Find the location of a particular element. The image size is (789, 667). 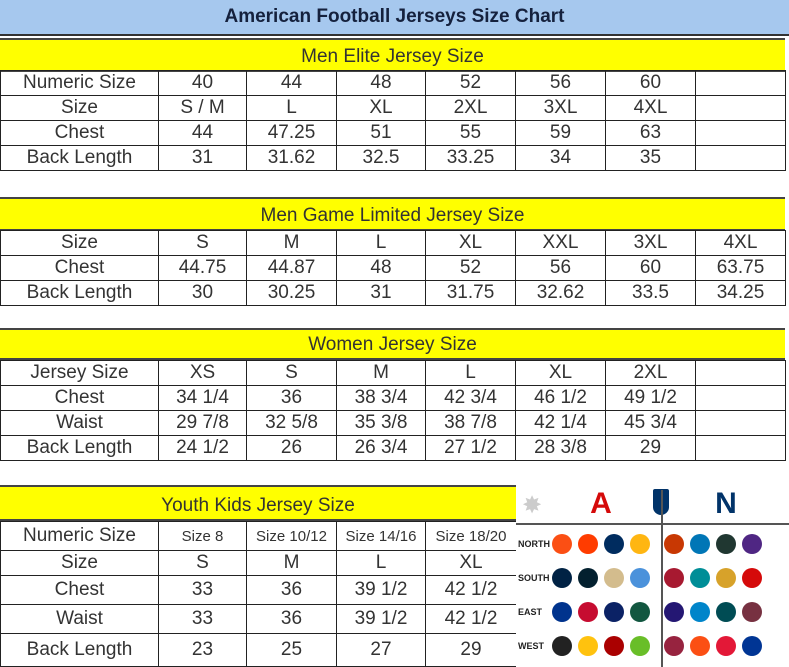

division-label: NORTH is located at coordinates (534, 544).